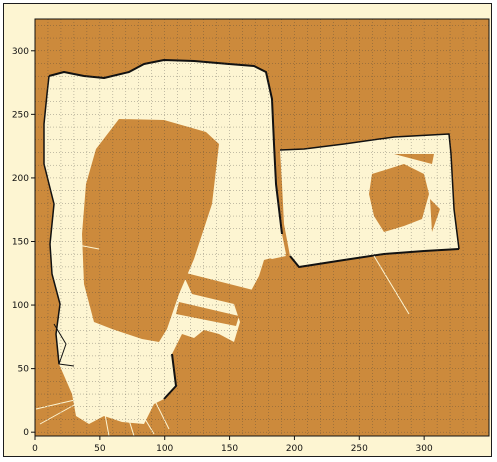  What do you see at coordinates (26, 433) in the screenshot?
I see `y-tick-label: 0` at bounding box center [26, 433].